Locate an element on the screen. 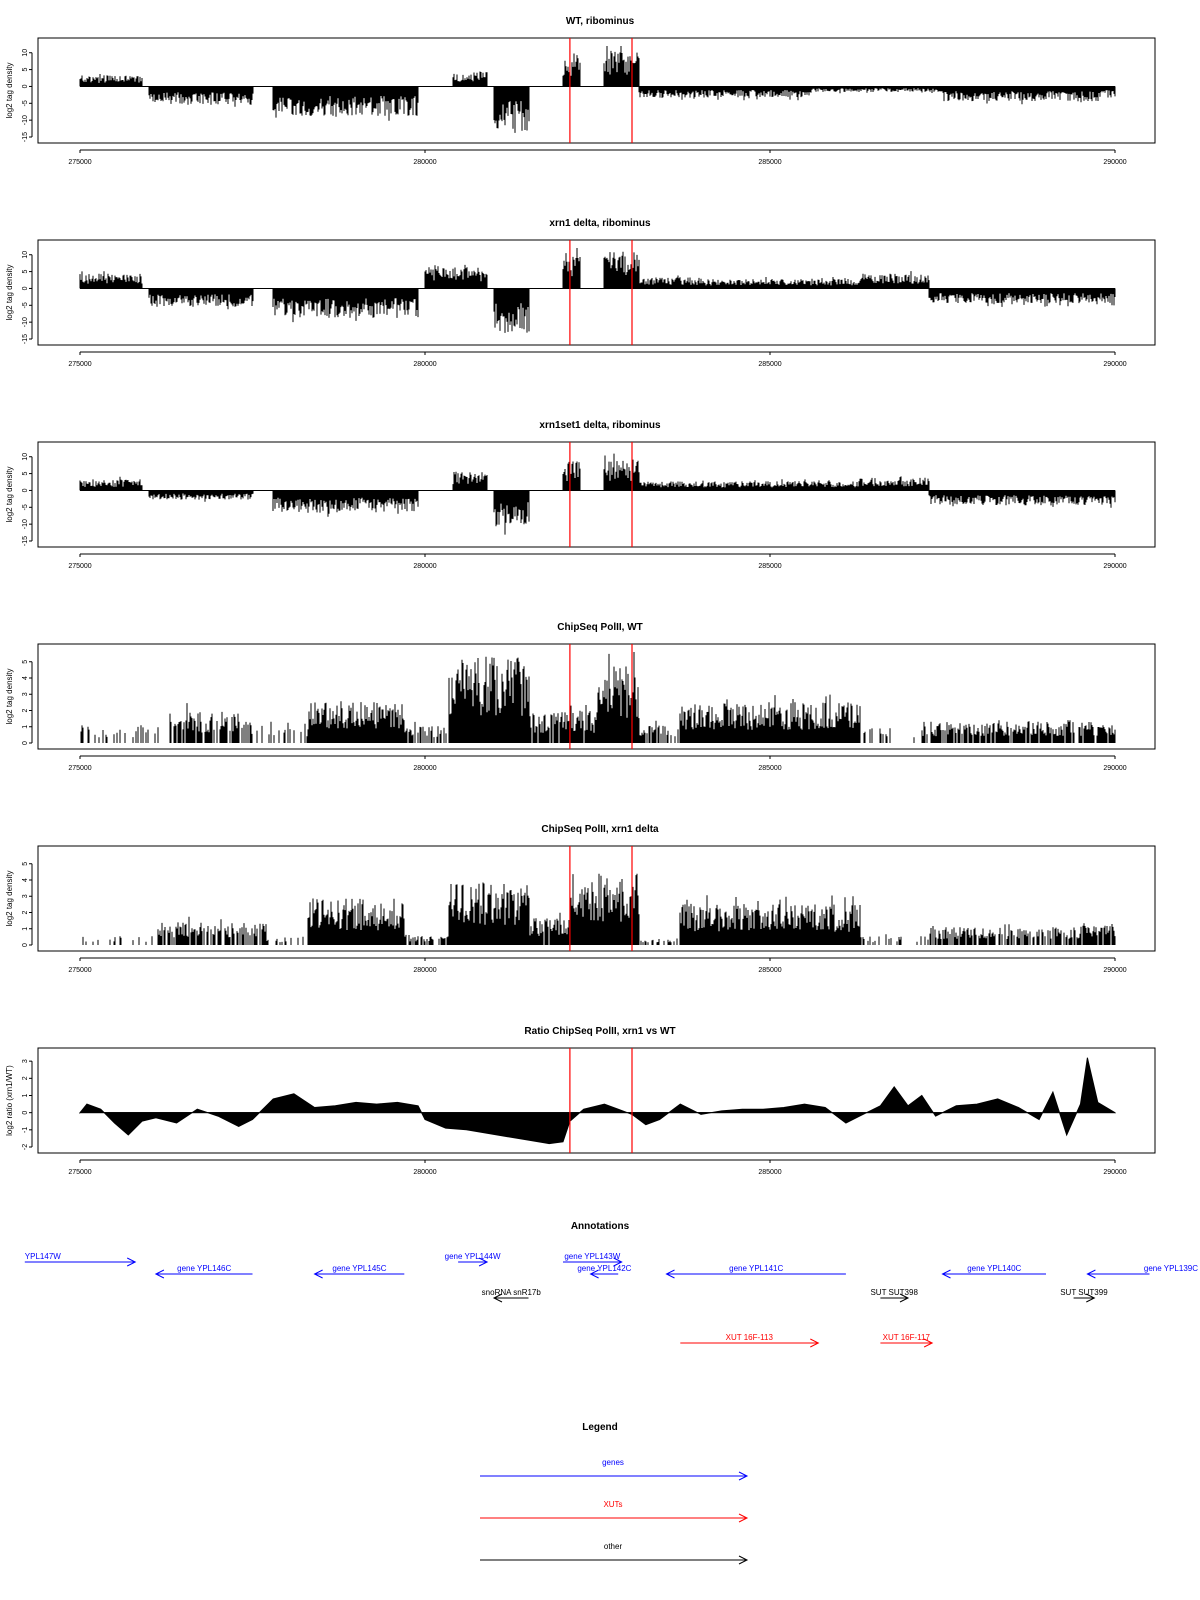 This screenshot has width=1200, height=1600. y-tick-label: 10 is located at coordinates (25, 457).